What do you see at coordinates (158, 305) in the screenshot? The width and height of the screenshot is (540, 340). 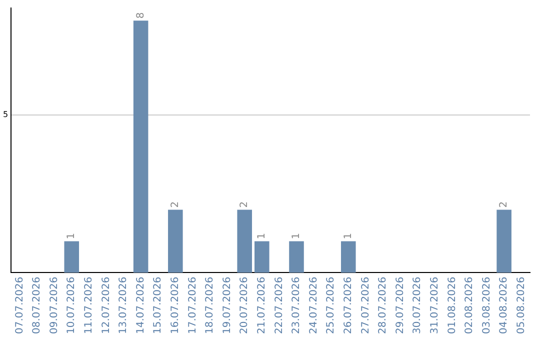 I see `x-tick-label: 15.07.2026` at bounding box center [158, 305].